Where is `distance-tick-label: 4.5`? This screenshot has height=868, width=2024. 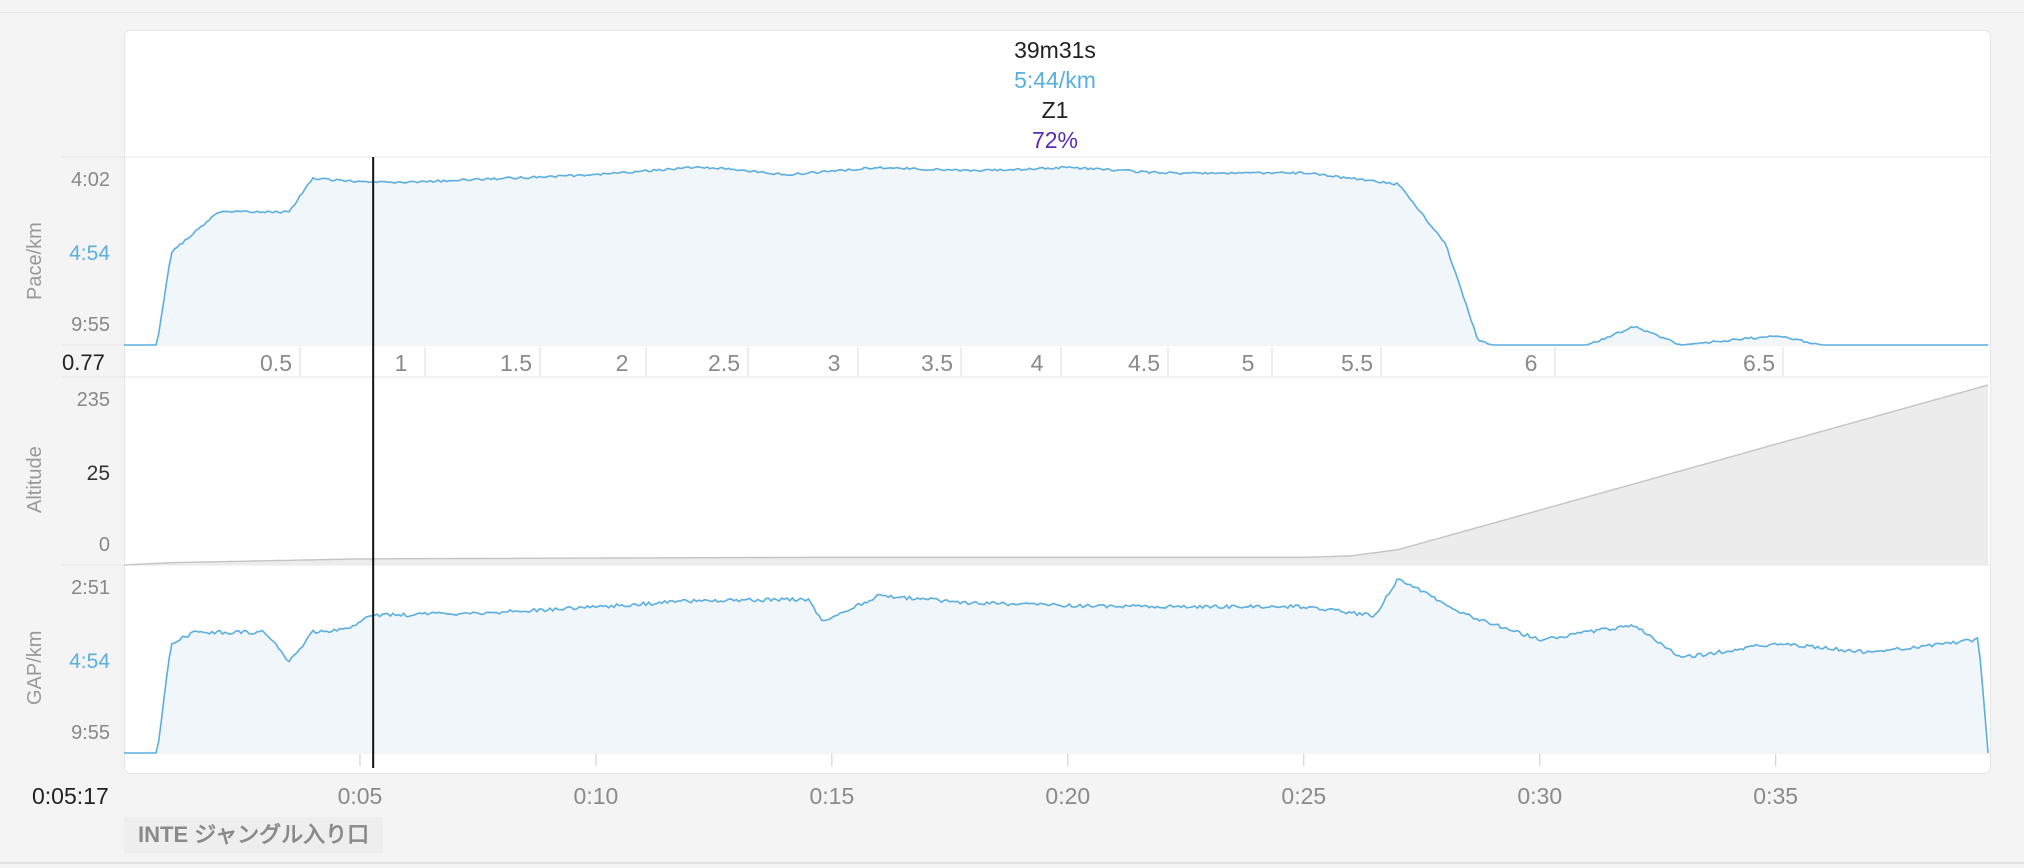 distance-tick-label: 4.5 is located at coordinates (1144, 363).